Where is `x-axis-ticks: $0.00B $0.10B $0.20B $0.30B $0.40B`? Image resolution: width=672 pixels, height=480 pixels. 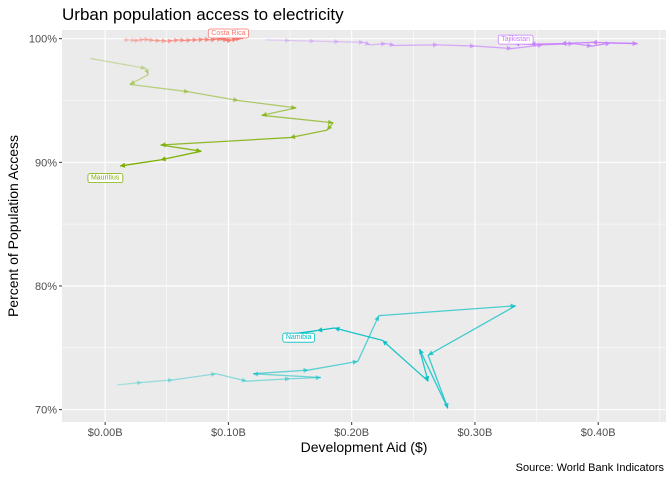
x-axis-ticks: $0.00B $0.10B $0.20B $0.30B $0.40B is located at coordinates (352, 430).